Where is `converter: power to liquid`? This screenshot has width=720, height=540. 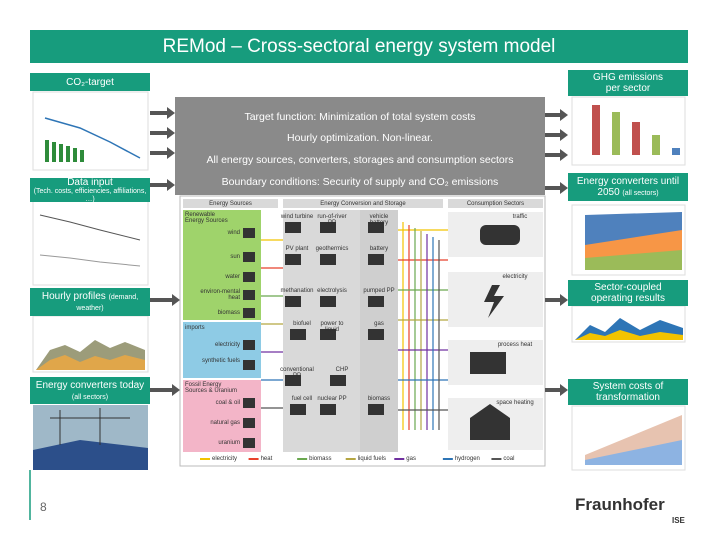
converter: power to liquid is located at coordinates (332, 327).